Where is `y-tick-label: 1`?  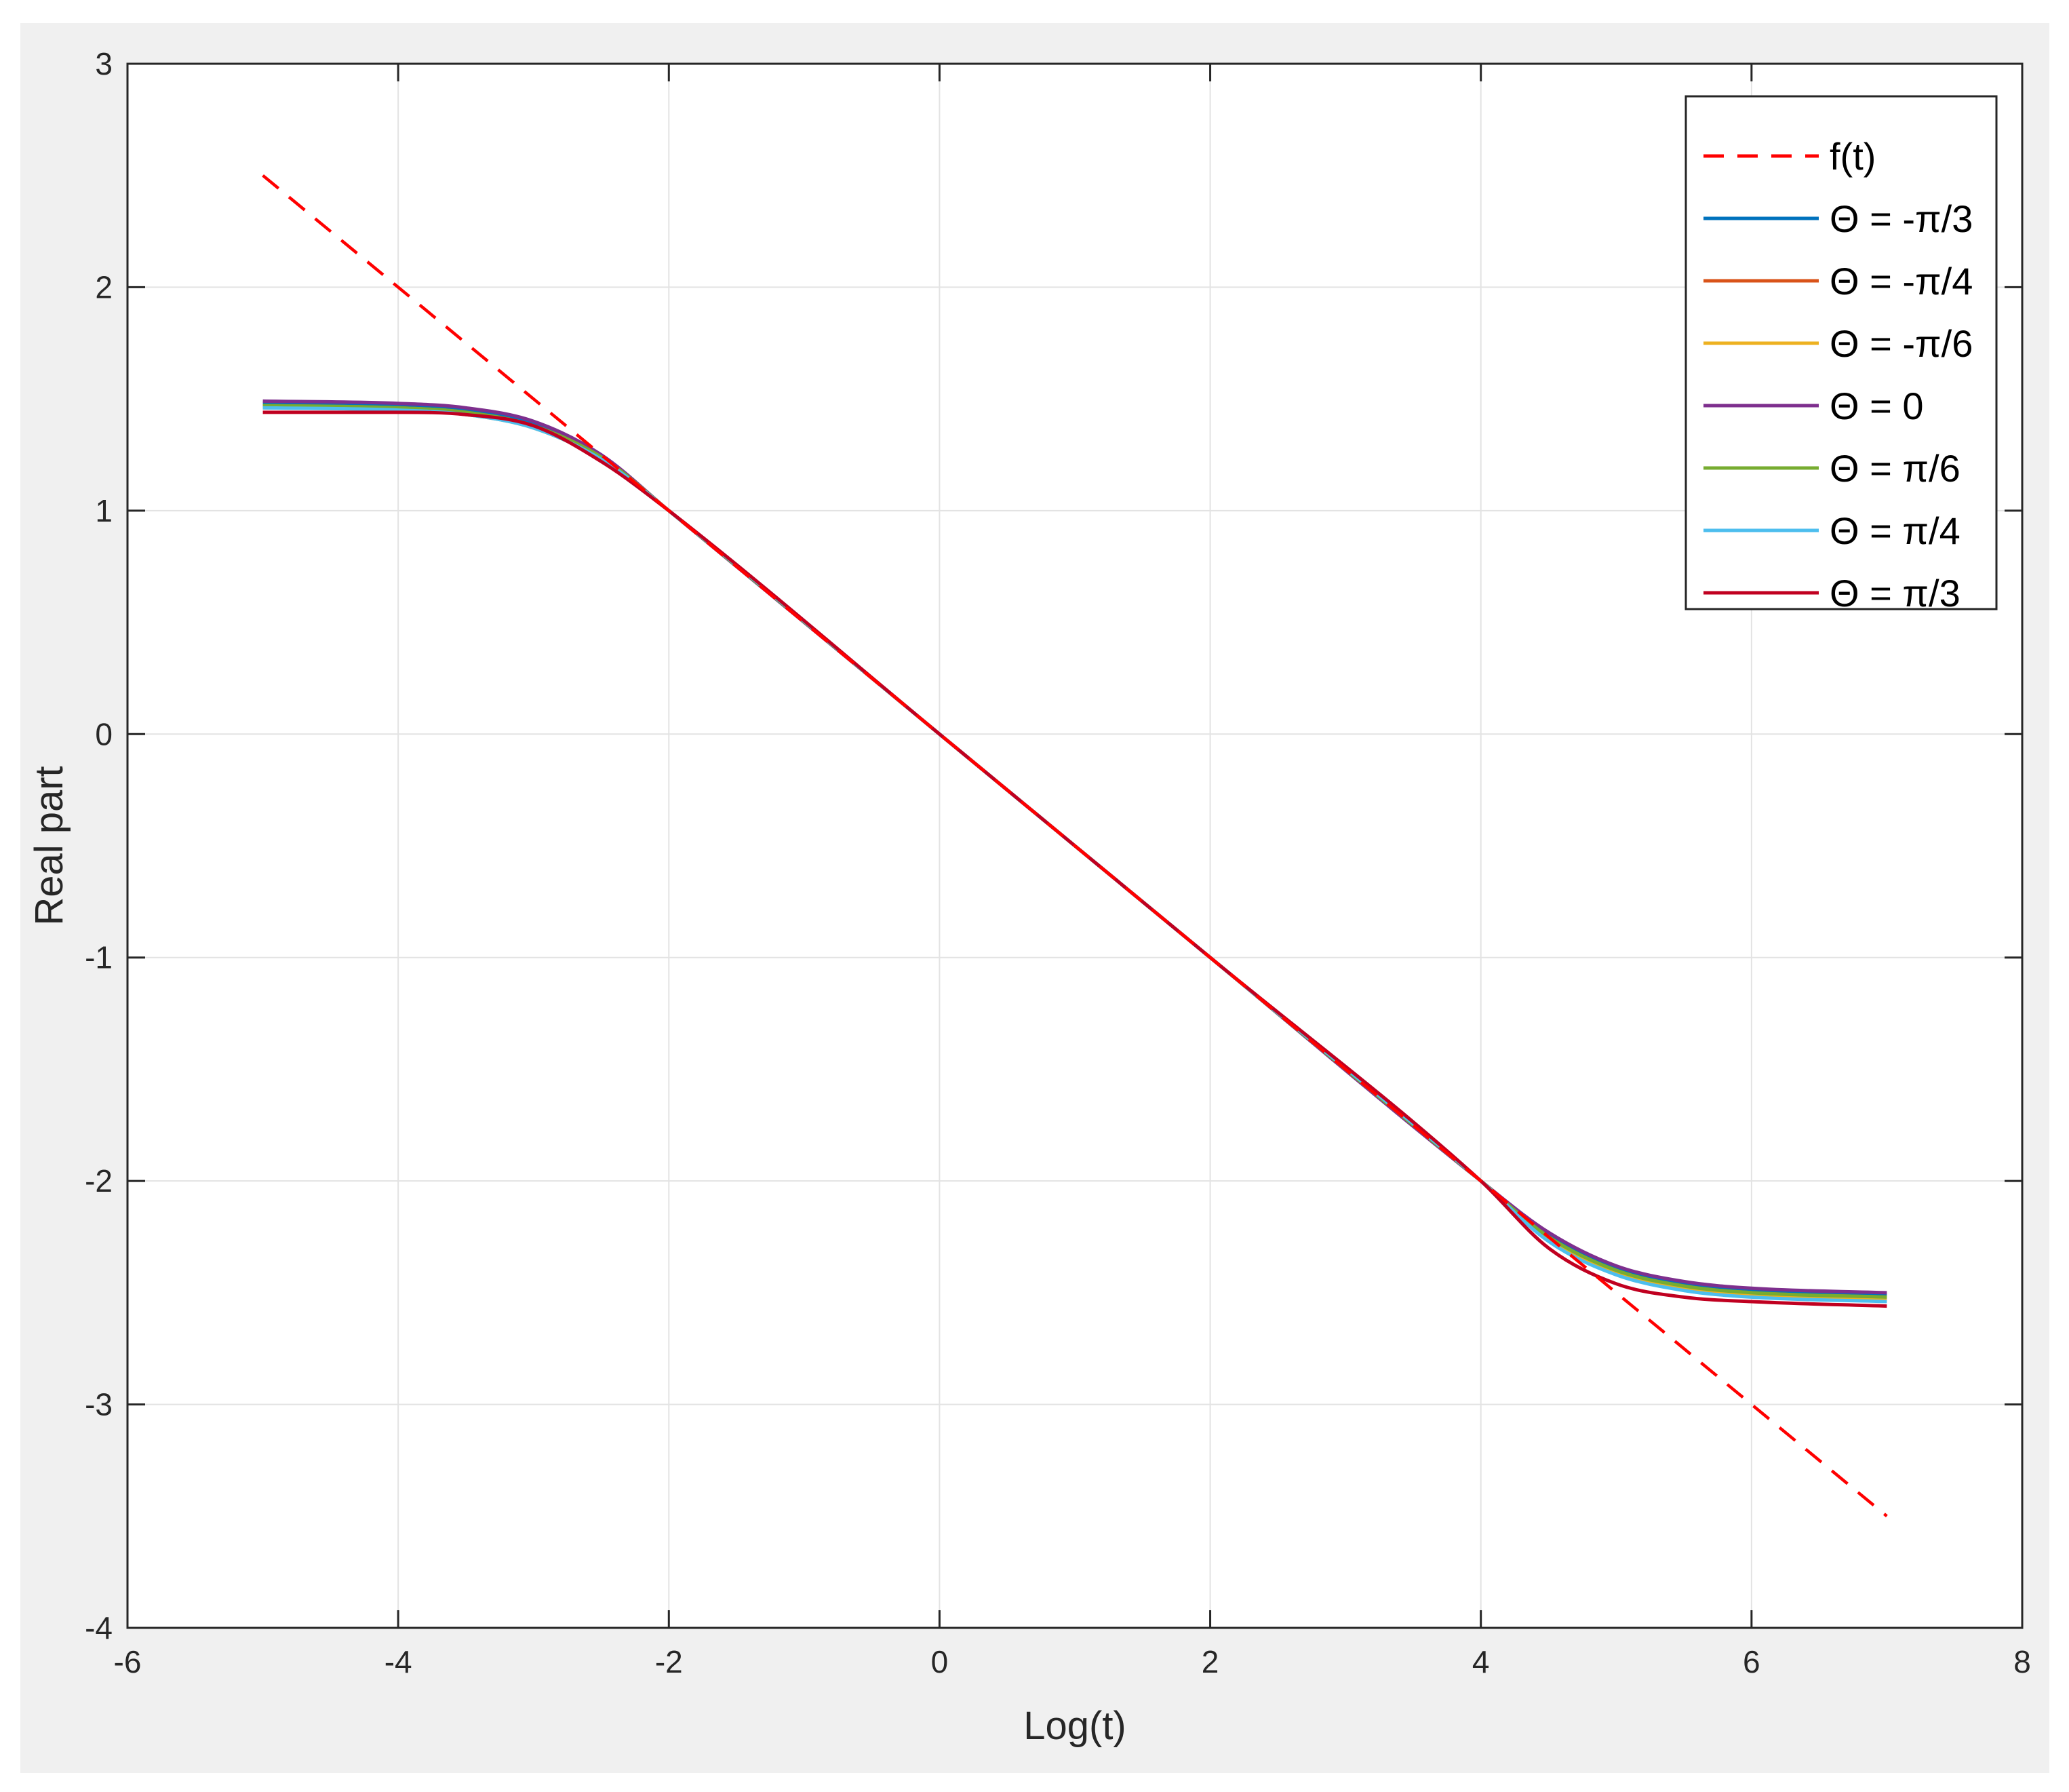
y-tick-label: 1 is located at coordinates (104, 510).